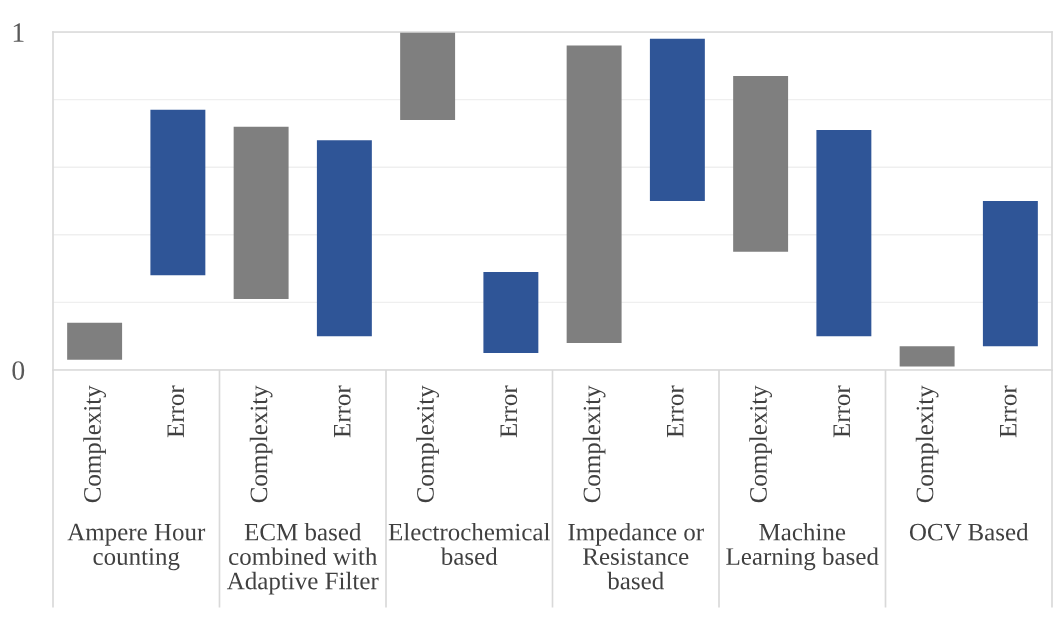  Describe the element at coordinates (18, 32) in the screenshot. I see `y-tick-label: 1` at that location.